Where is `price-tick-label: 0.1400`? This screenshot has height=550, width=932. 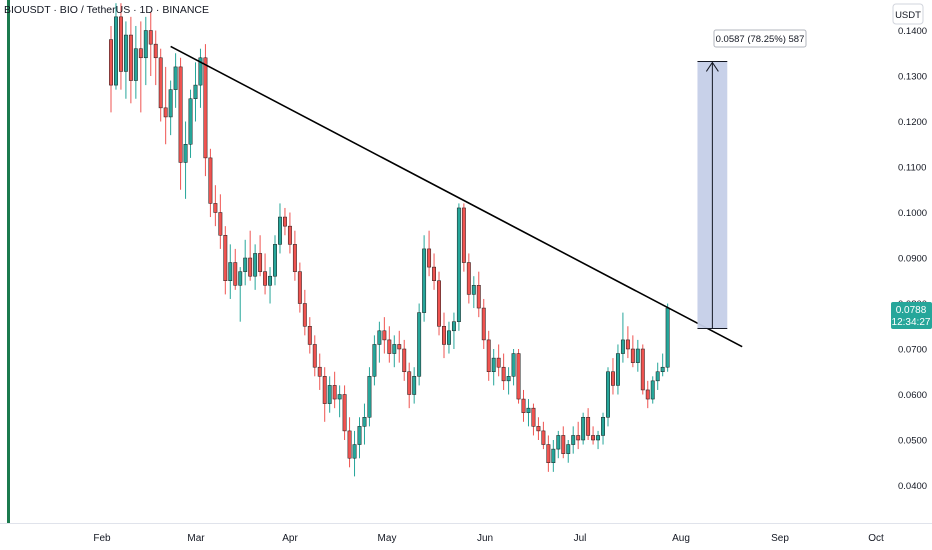
price-tick-label: 0.1400 is located at coordinates (912, 31).